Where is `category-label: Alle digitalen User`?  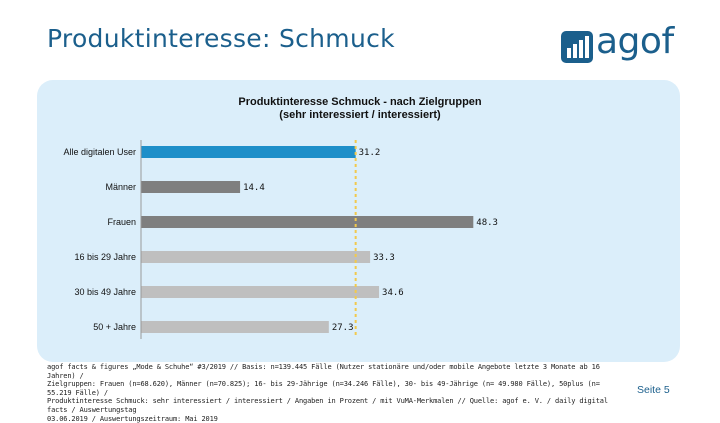
category-label: Alle digitalen User is located at coordinates (99, 152).